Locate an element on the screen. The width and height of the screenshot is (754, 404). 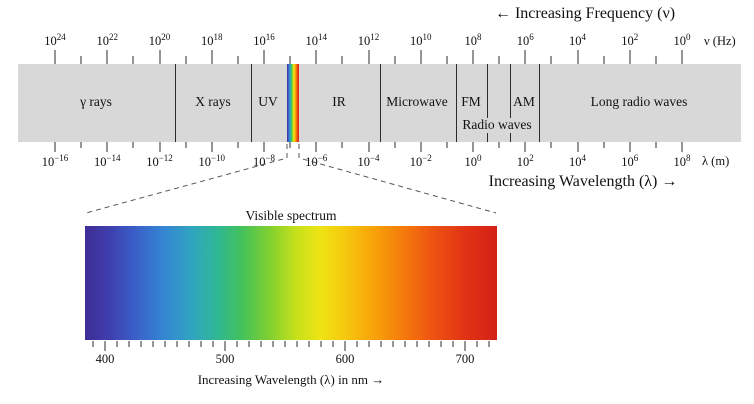
nm-tick-label: 700 is located at coordinates (465, 359).